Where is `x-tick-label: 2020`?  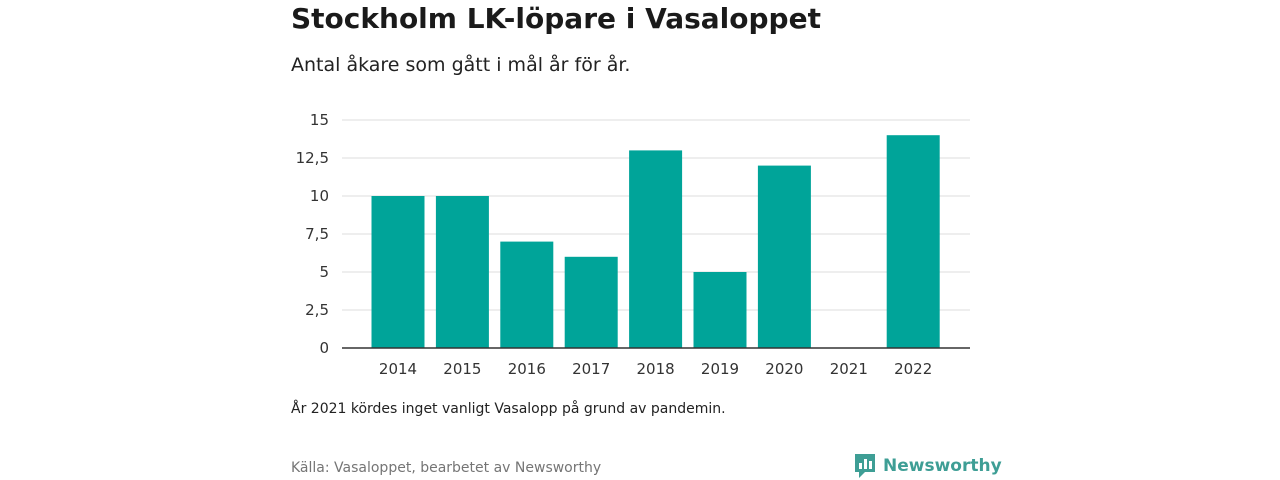 x-tick-label: 2020 is located at coordinates (784, 369).